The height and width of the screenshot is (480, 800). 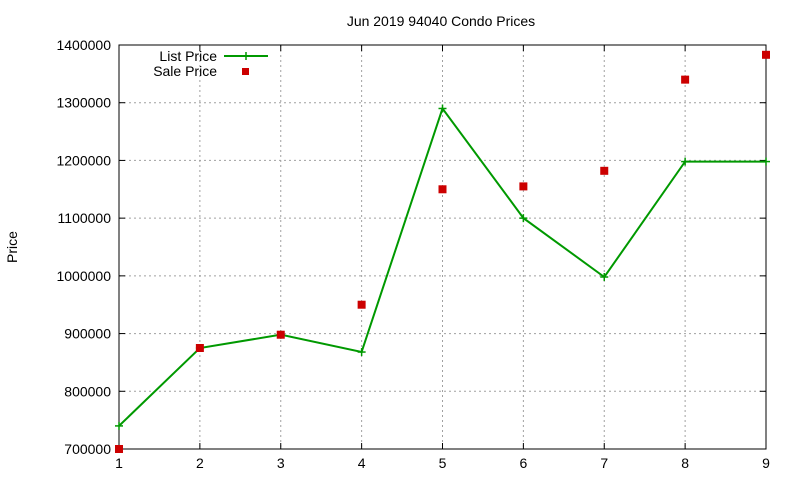 I want to click on legend: List Price Sale Price, so click(x=210, y=63).